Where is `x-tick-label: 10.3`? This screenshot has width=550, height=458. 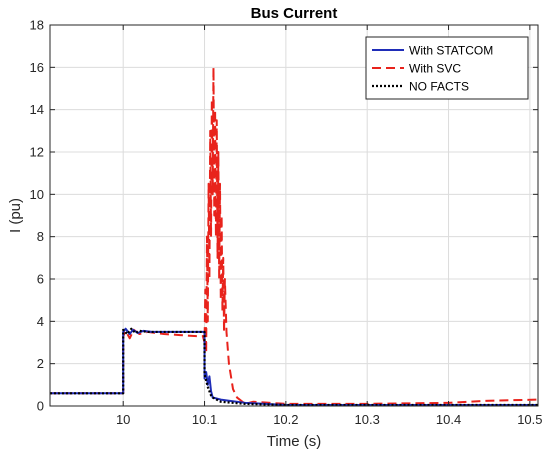
x-tick-label: 10.3 is located at coordinates (367, 419).